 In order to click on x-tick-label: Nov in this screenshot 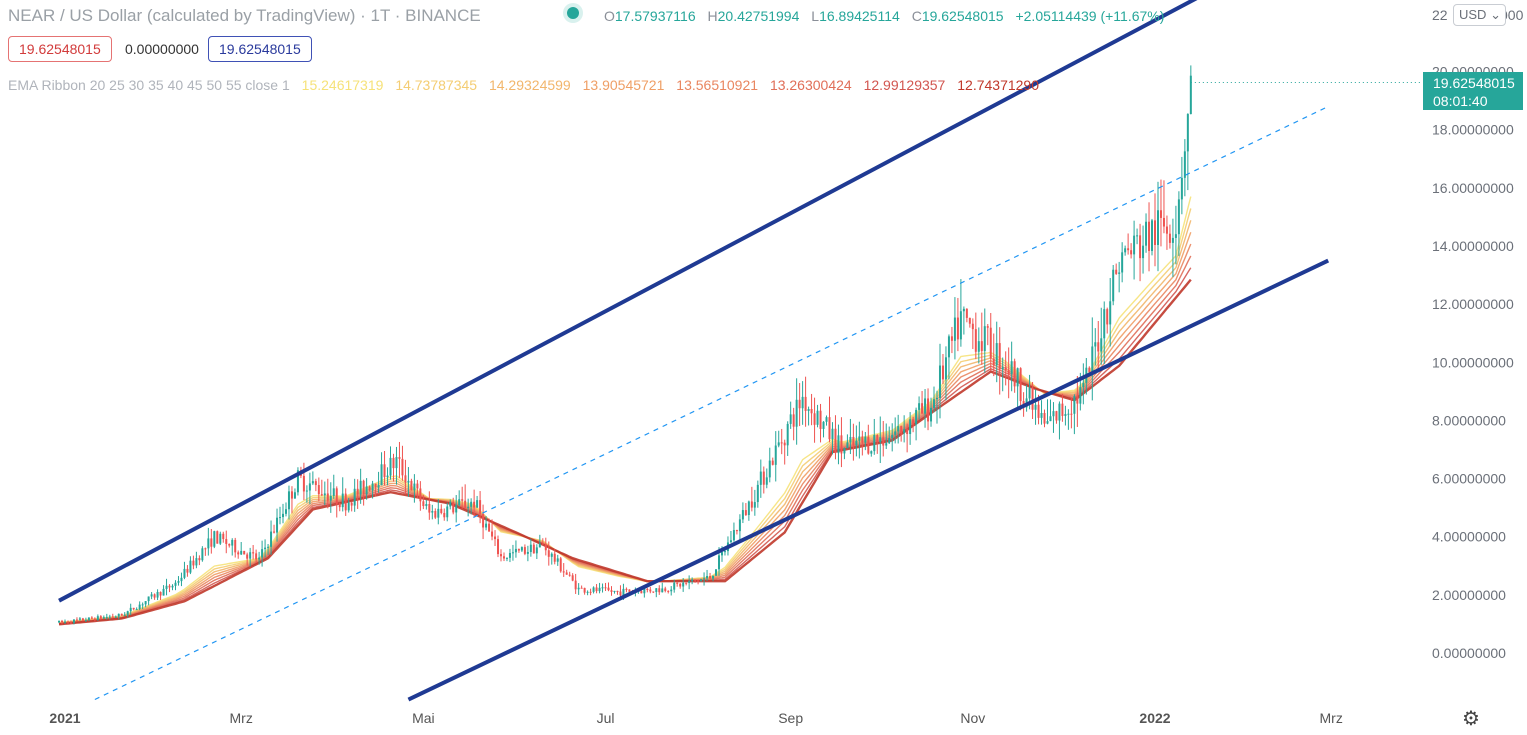, I will do `click(972, 718)`.